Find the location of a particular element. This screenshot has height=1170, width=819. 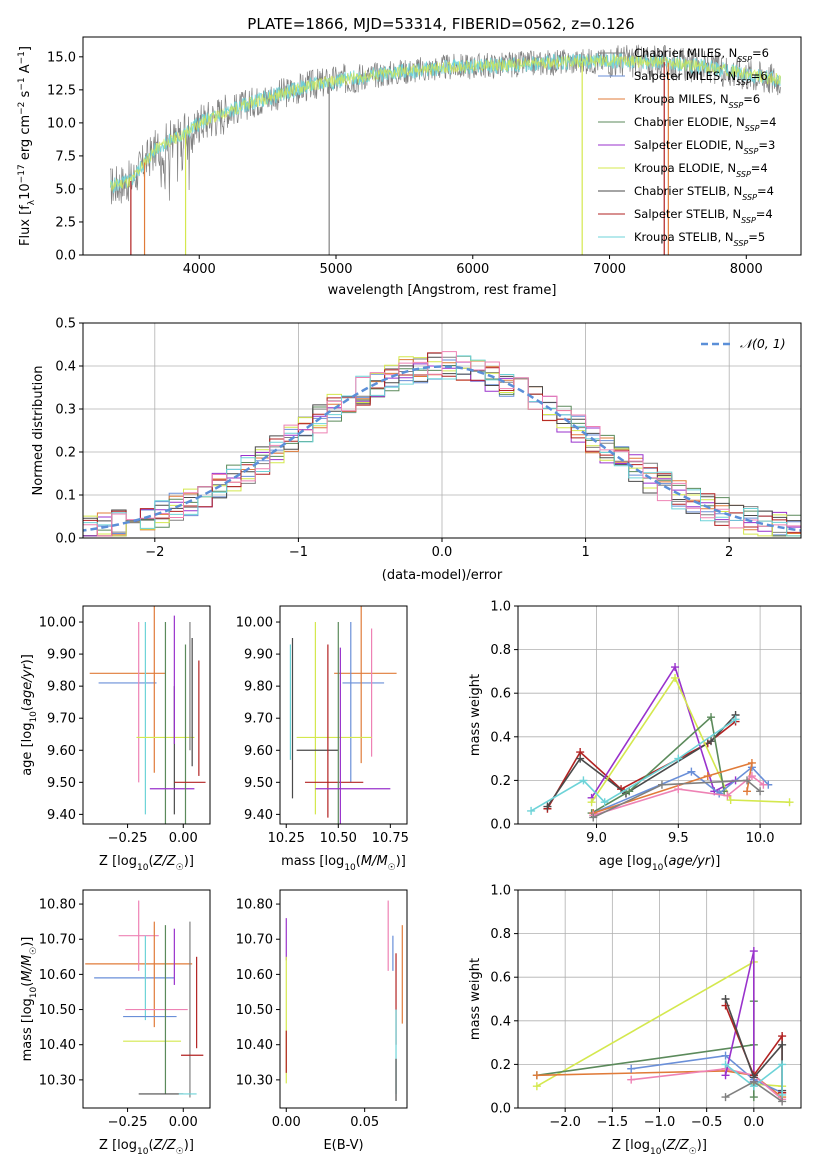

legend-label-part: =5 is located at coordinates (756, 237).